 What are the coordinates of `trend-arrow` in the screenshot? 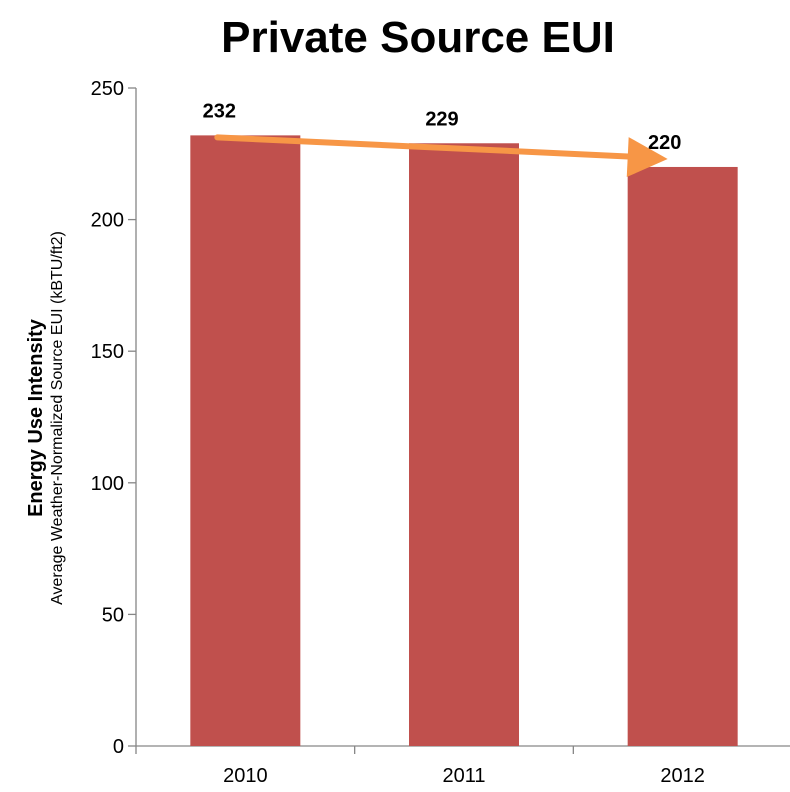 It's located at (441, 156).